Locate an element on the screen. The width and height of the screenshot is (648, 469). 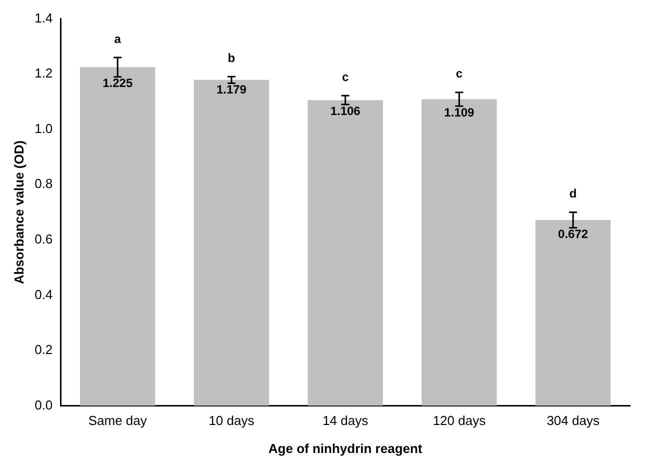
x-tick-label: 120 days is located at coordinates (459, 420).